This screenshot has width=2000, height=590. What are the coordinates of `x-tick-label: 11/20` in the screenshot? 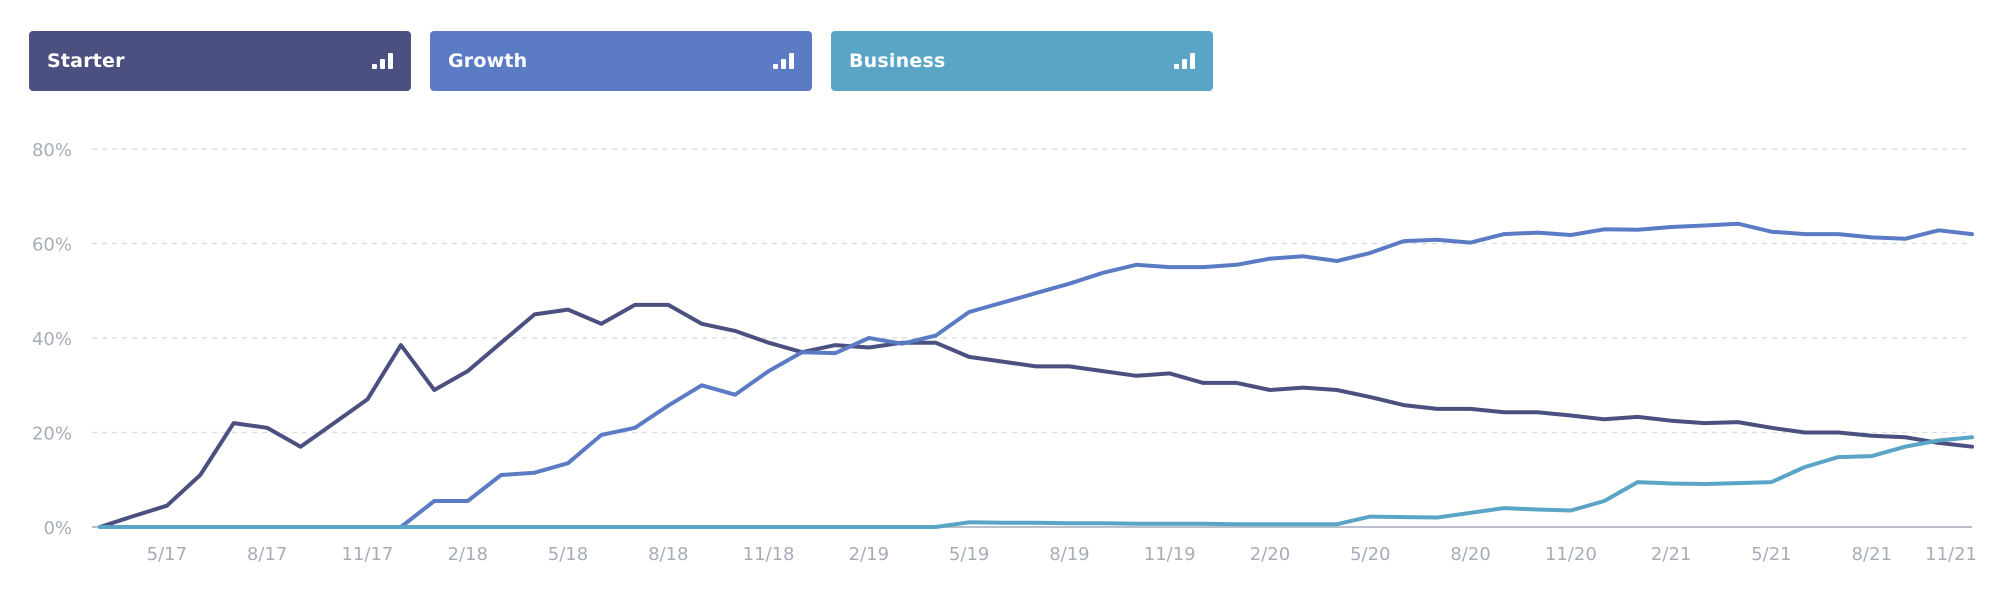 It's located at (1571, 554).